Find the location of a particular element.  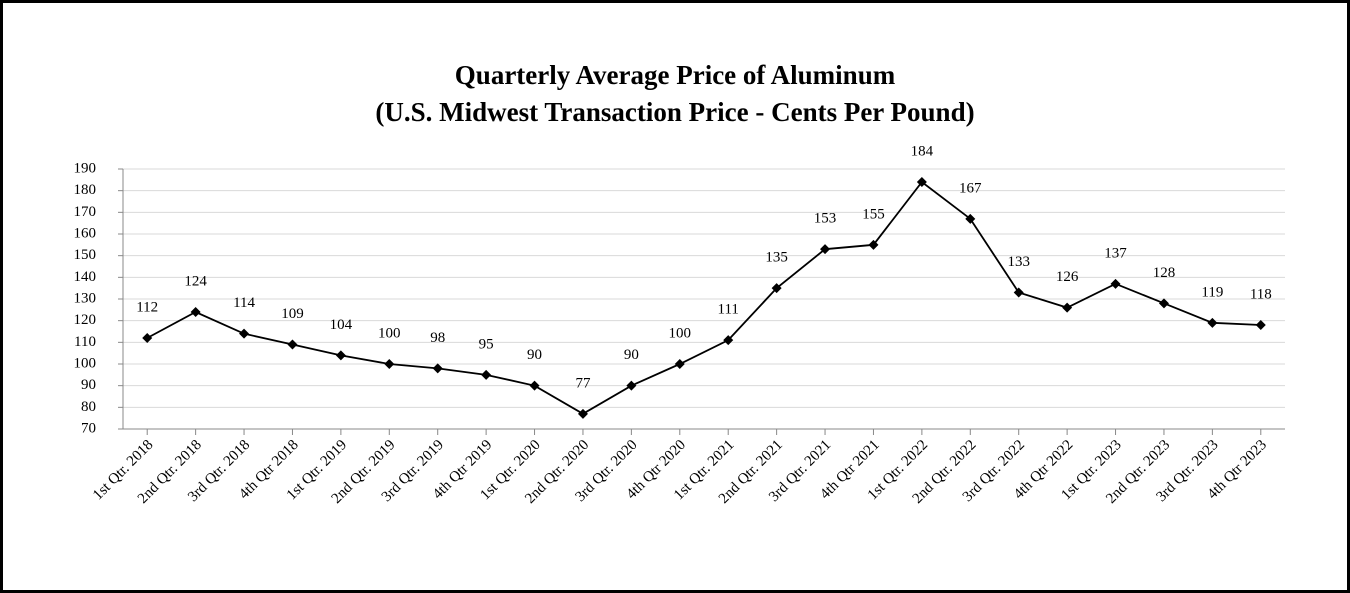

y-tick-label: 110 is located at coordinates (85, 342).